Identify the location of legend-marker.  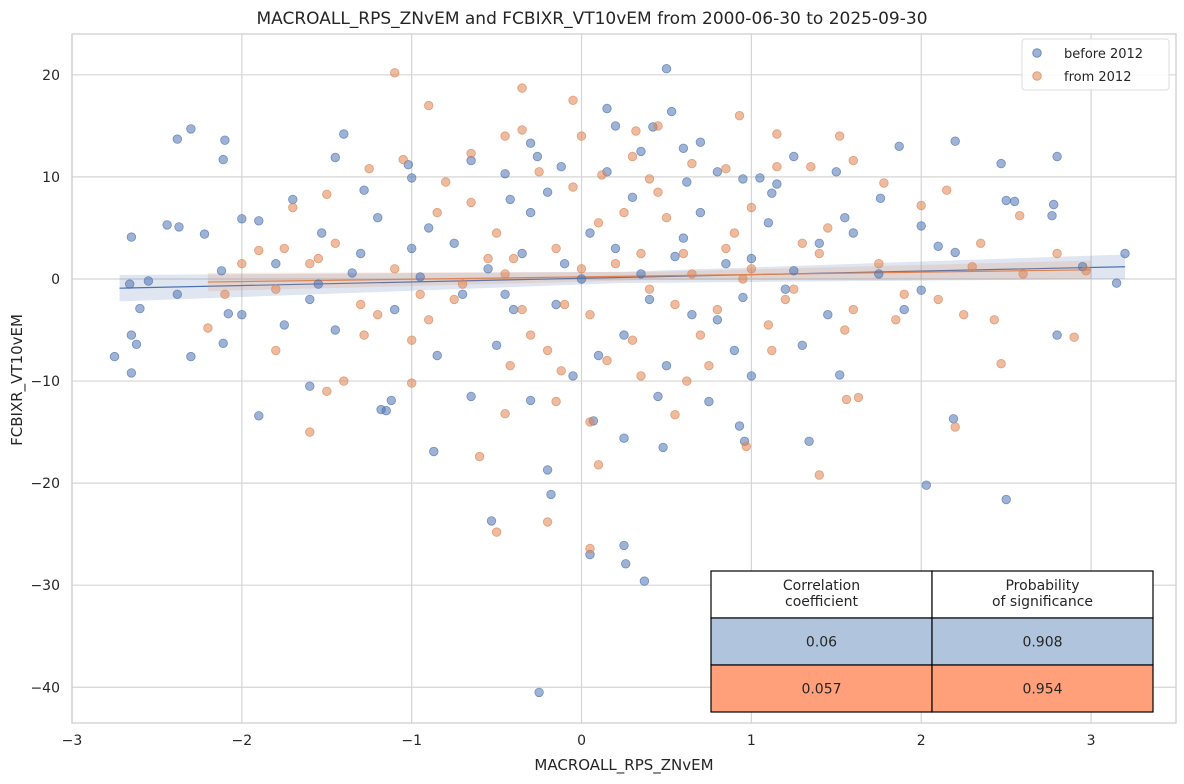
(1037, 53).